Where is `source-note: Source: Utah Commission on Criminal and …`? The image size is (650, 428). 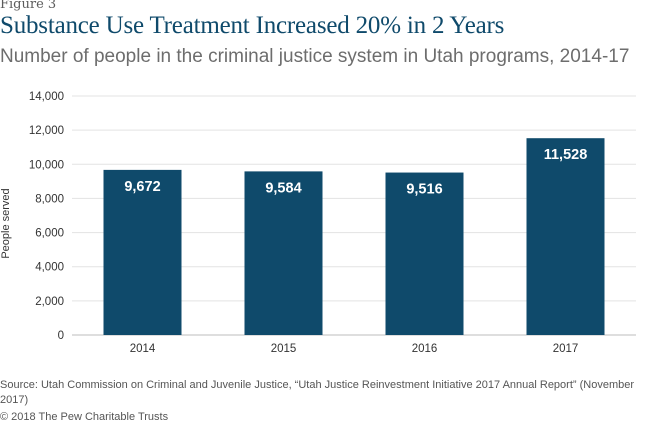 source-note: Source: Utah Commission on Criminal and … is located at coordinates (317, 392).